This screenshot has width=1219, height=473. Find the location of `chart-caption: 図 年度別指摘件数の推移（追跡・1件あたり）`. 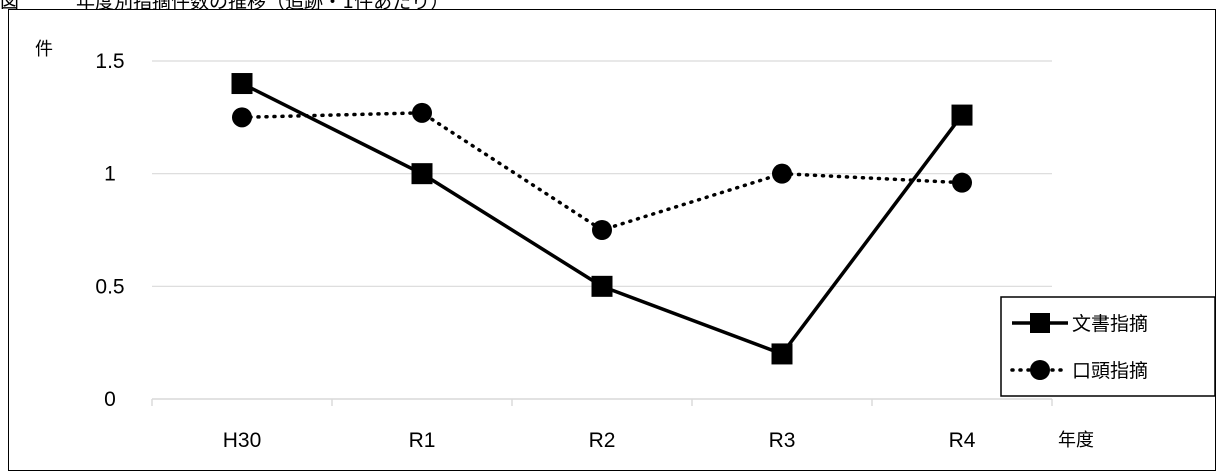

chart-caption: 図 年度別指摘件数の推移（追跡・1件あたり） is located at coordinates (609, 4).